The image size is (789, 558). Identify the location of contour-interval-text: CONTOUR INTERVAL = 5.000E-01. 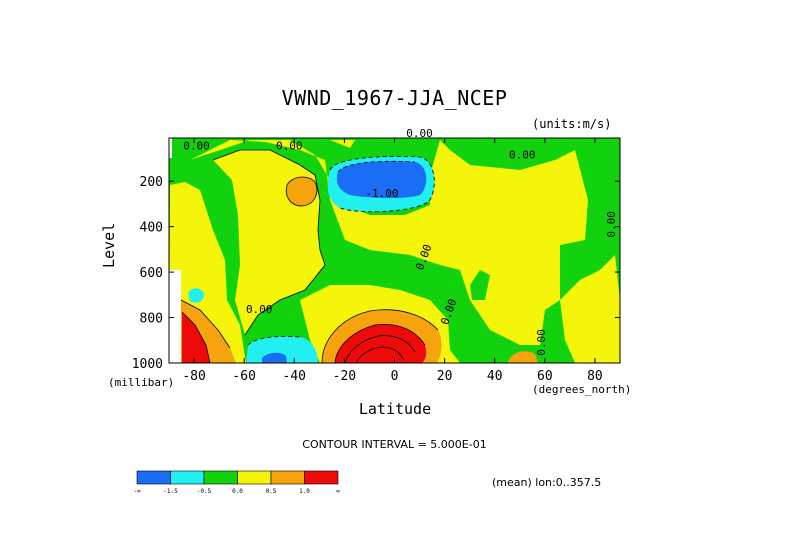
(394, 444).